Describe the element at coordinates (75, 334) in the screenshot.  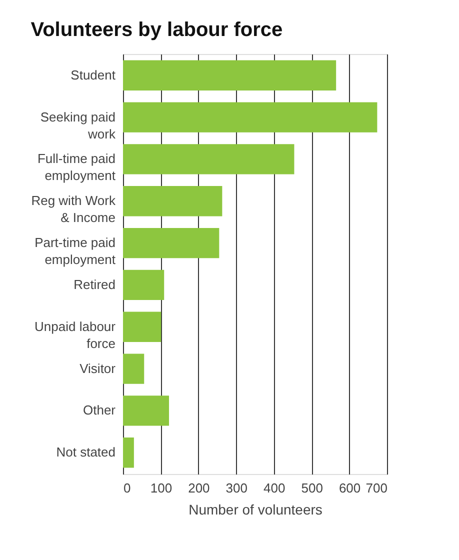
I see `y-tick-label: Unpaid labour force` at that location.